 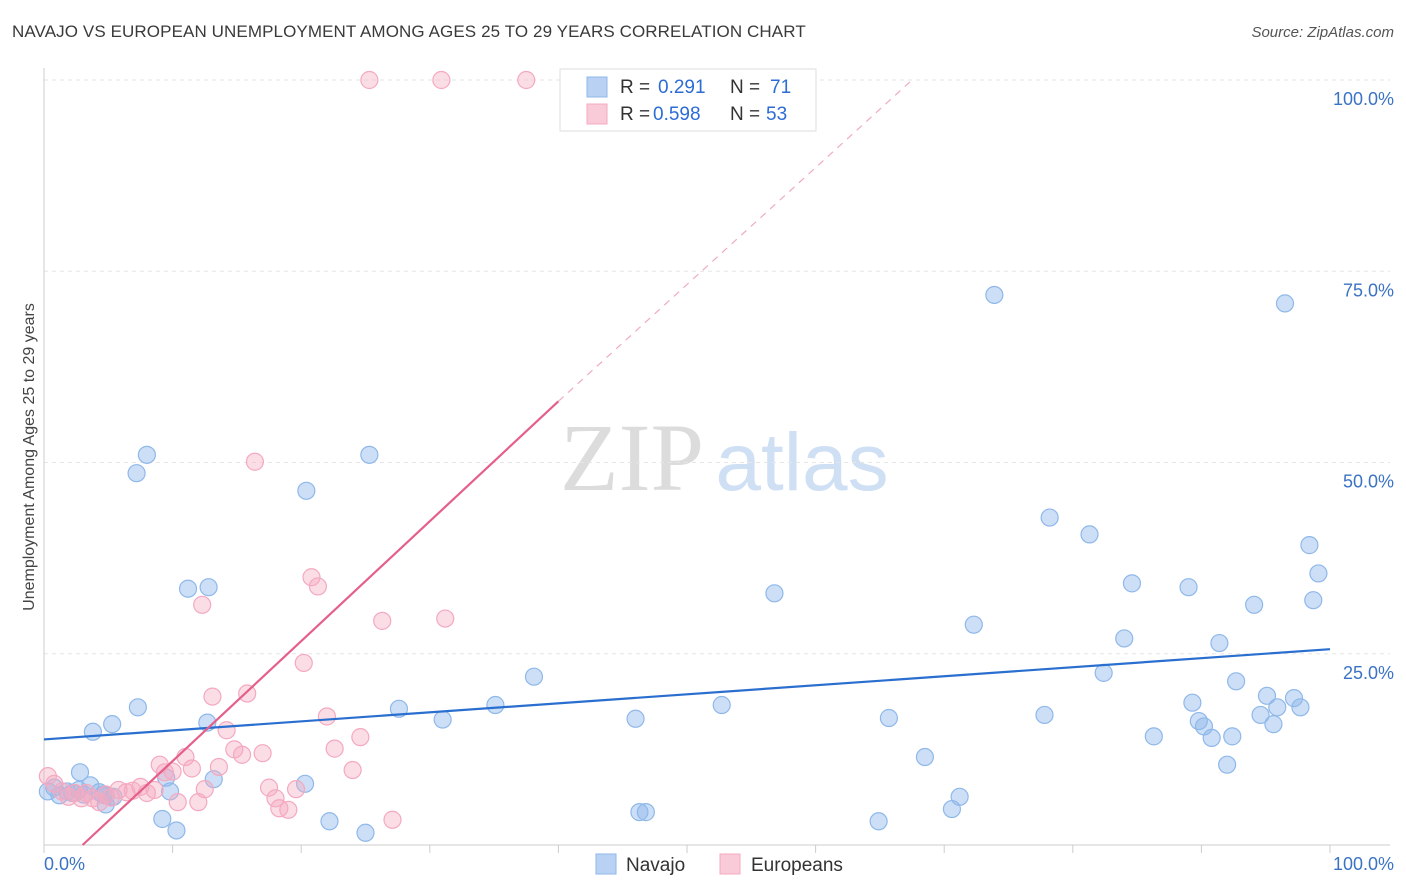 I want to click on y-tick-labels: 25.0% 50.0% 75.0% 100.0%, so click(x=1363, y=386).